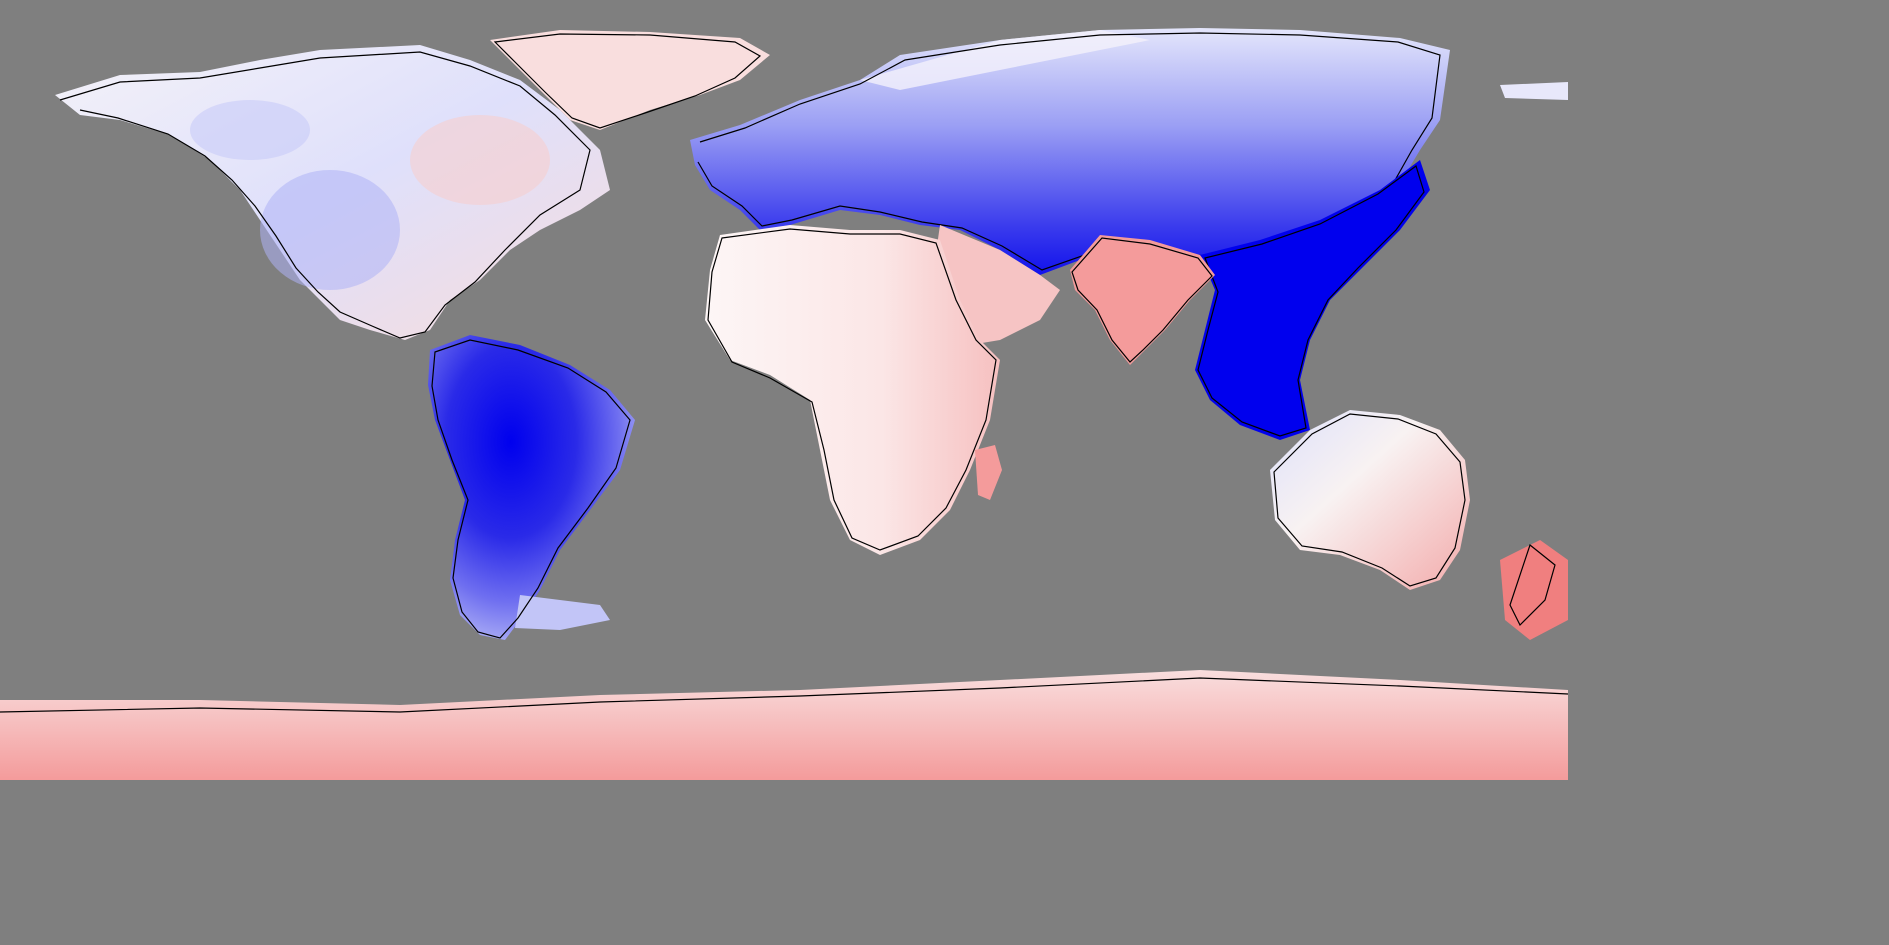 Image resolution: width=1889 pixels, height=945 pixels. What do you see at coordinates (784, 725) in the screenshot?
I see `antarctica-region` at bounding box center [784, 725].